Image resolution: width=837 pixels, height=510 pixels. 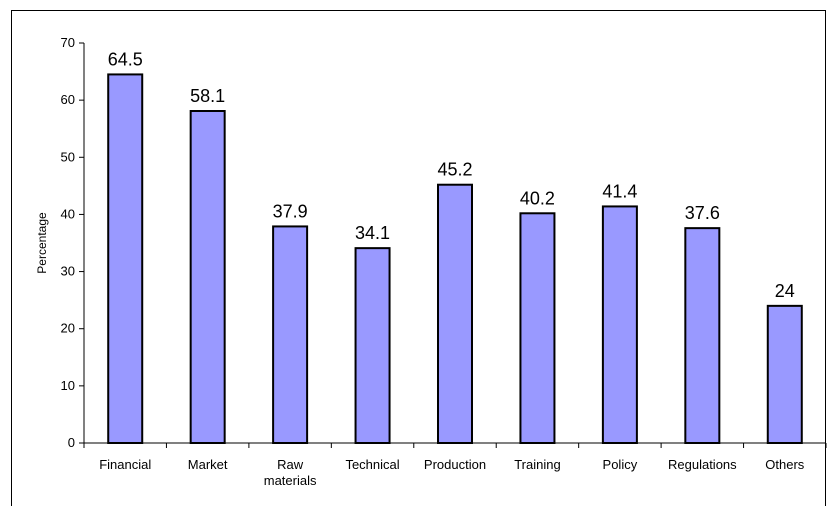 I want to click on y-tick-label: 0, so click(x=71, y=442).